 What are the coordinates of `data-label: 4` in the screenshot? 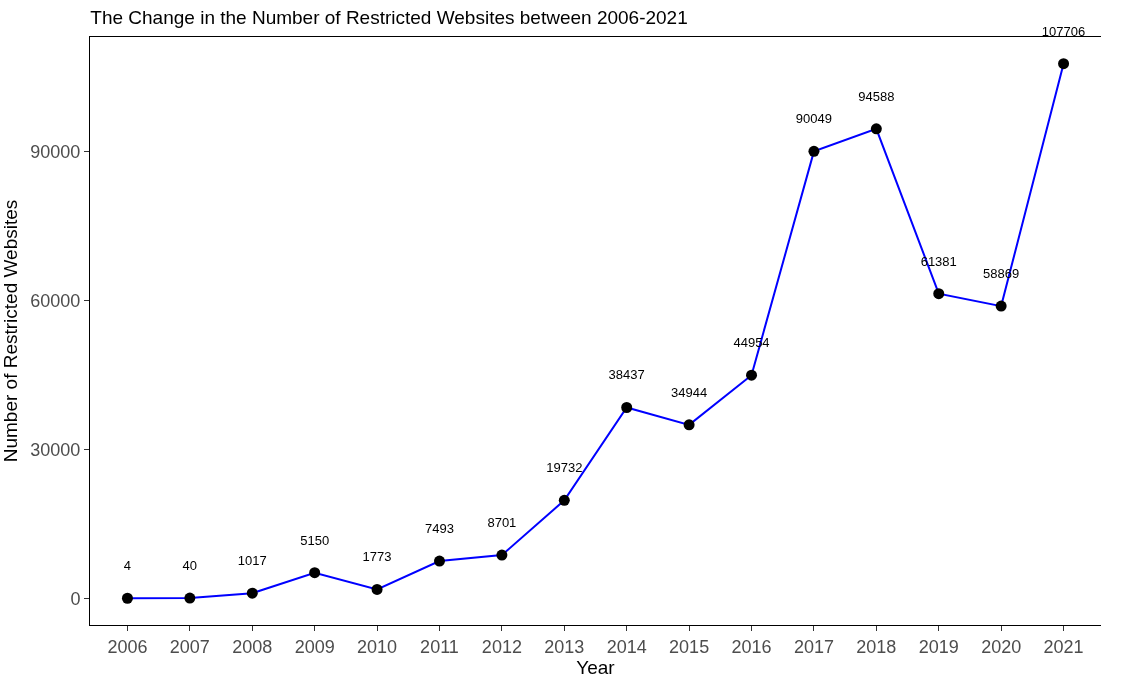 It's located at (127, 566).